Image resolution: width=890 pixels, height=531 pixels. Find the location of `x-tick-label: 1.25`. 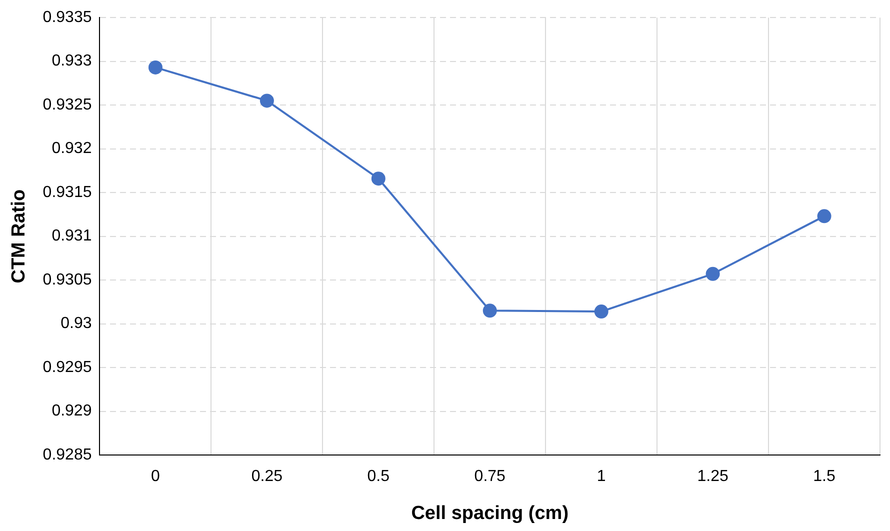

x-tick-label: 1.25 is located at coordinates (712, 477).